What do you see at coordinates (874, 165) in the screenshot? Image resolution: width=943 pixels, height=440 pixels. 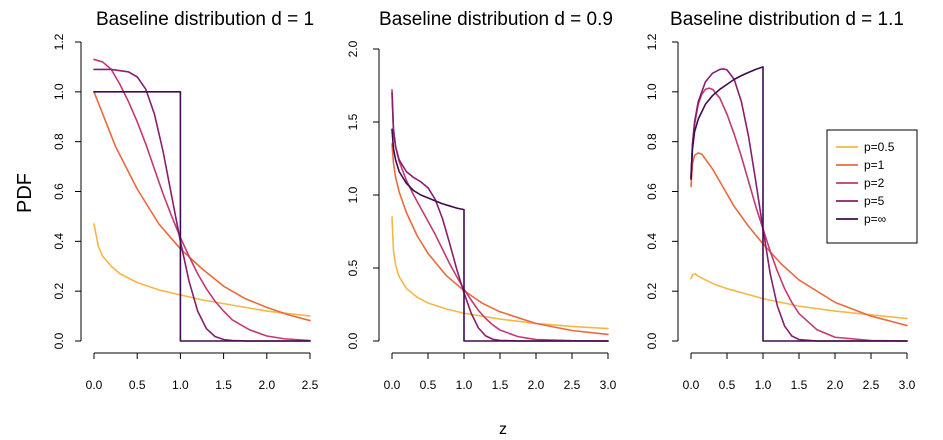 I see `legend-label: p=1` at bounding box center [874, 165].